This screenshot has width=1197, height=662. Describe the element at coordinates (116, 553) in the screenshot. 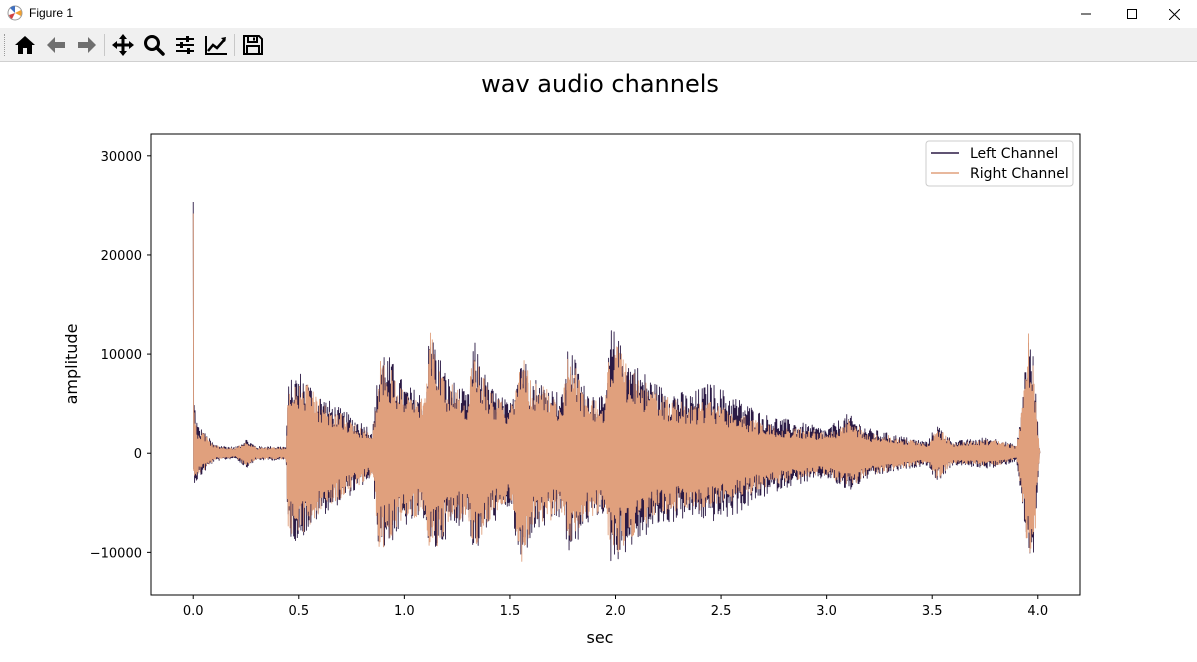

I see `y-tick-label: −10000` at that location.